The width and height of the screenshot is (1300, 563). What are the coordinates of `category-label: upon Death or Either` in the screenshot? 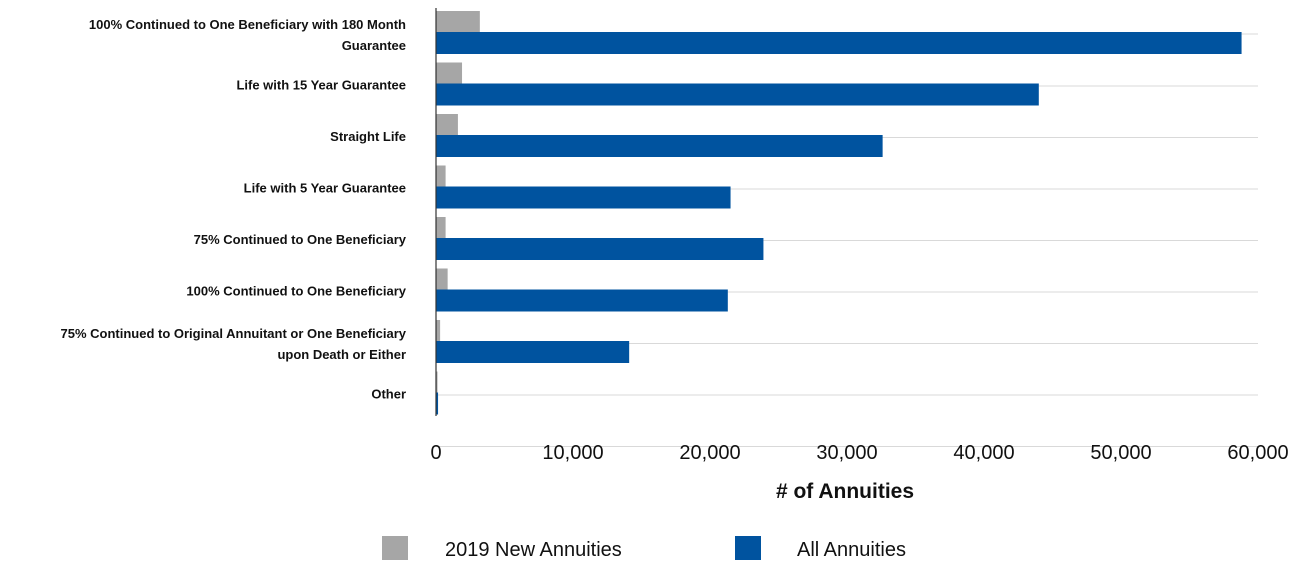 It's located at (341, 354).